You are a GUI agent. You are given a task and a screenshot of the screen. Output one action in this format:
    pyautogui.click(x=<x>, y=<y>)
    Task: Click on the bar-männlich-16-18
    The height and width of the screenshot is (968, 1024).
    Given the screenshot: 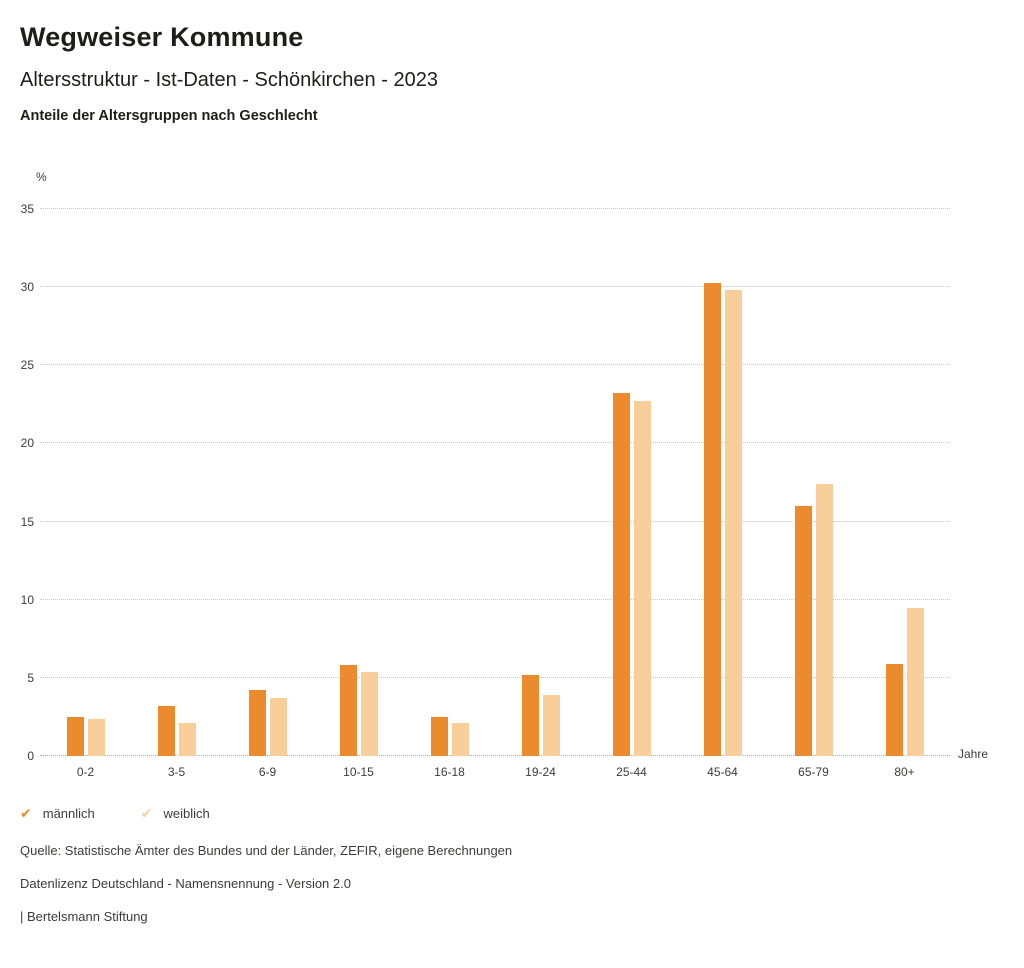 What is the action you would take?
    pyautogui.click(x=439, y=736)
    